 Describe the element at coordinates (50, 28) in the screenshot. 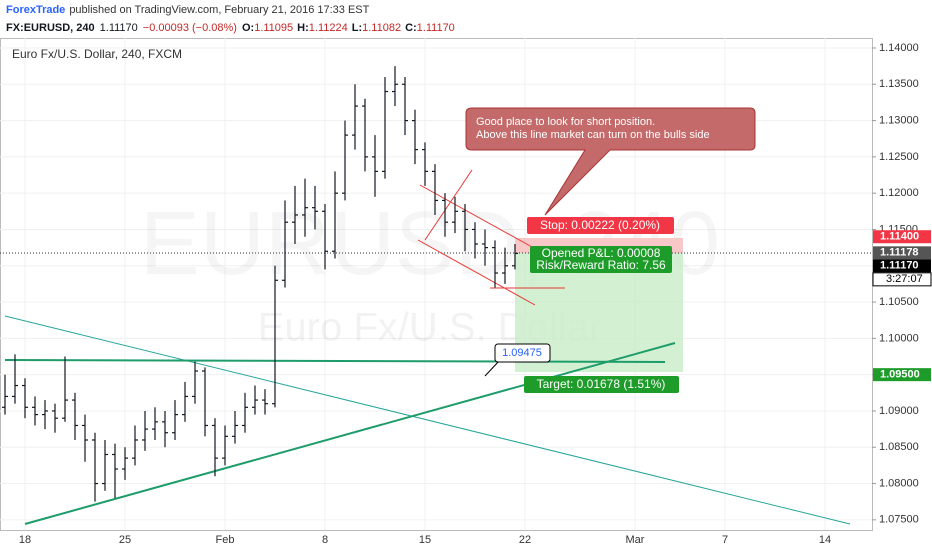

I see `symbol: FX:EURUSD, 240` at that location.